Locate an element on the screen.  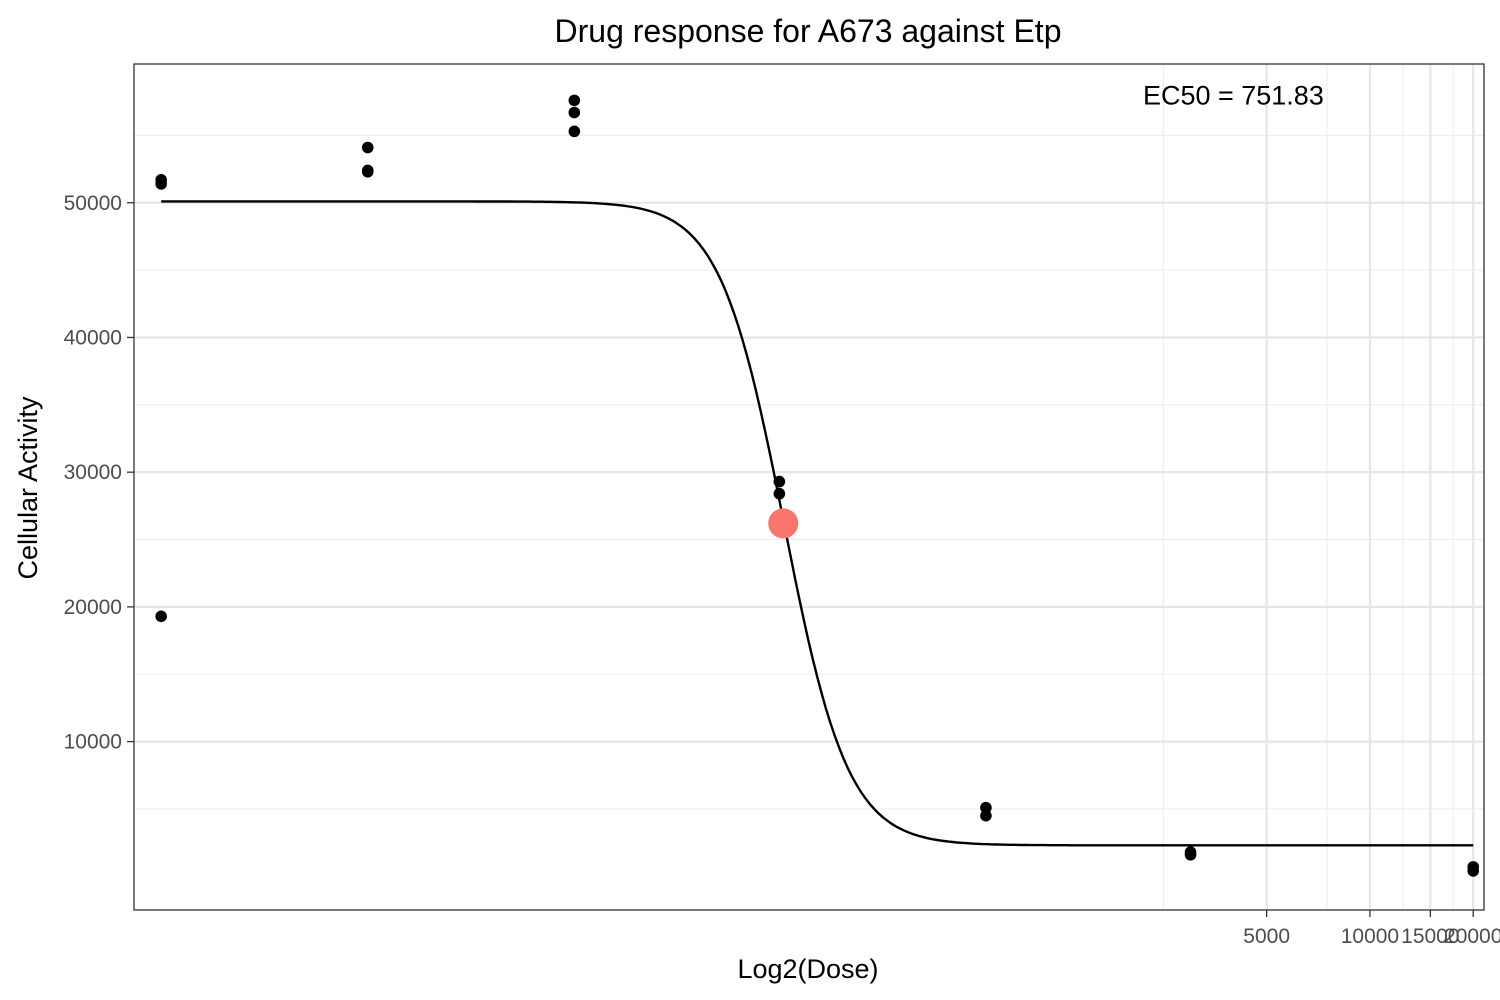
x-tick-label: 10000 is located at coordinates (1370, 936).